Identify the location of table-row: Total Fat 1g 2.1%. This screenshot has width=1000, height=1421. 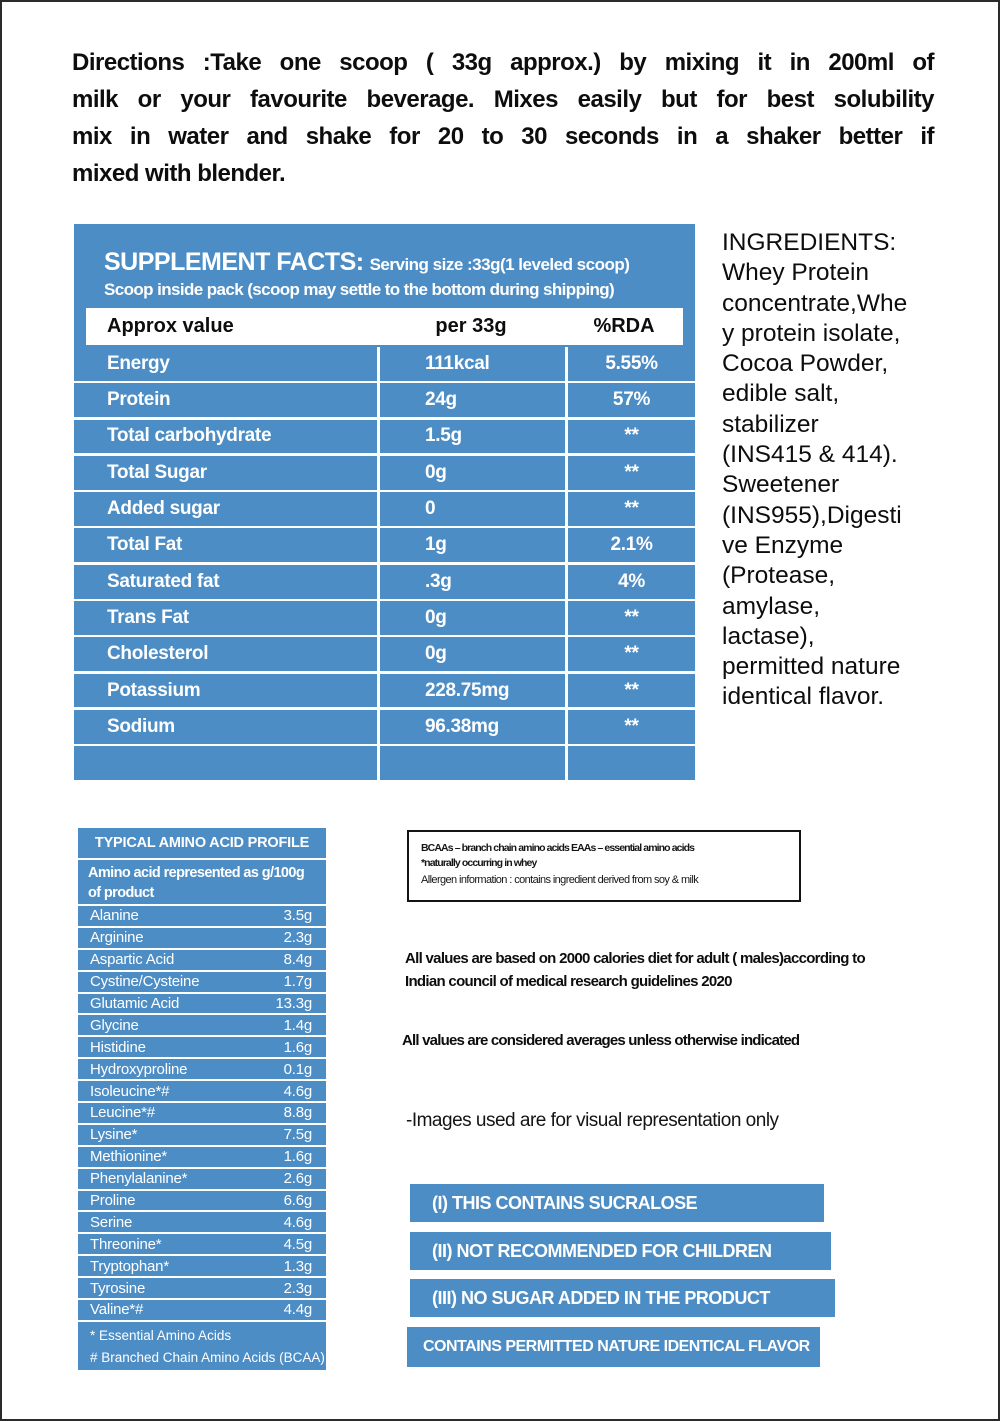
(384, 545).